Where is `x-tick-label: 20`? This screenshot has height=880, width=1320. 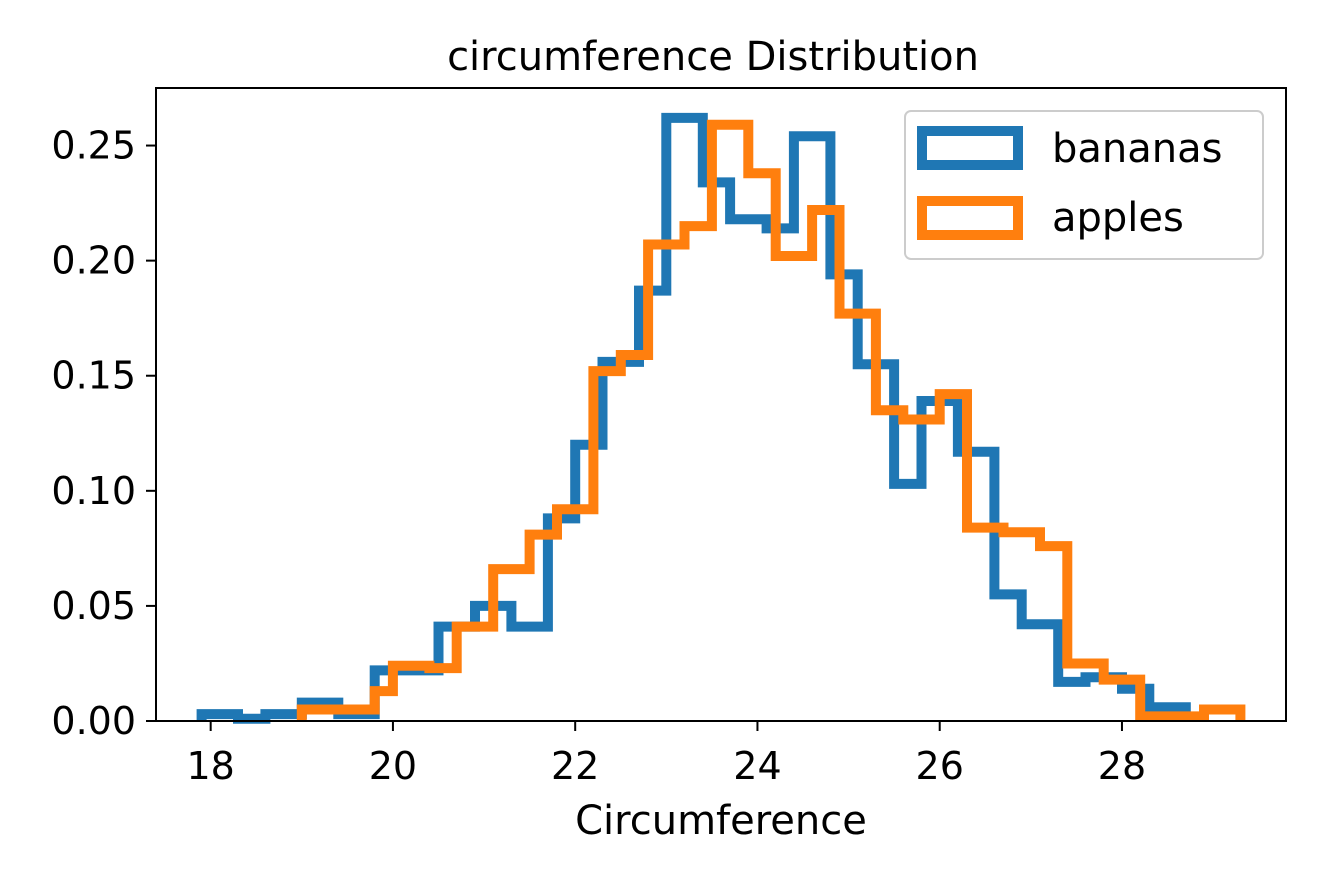 x-tick-label: 20 is located at coordinates (393, 766).